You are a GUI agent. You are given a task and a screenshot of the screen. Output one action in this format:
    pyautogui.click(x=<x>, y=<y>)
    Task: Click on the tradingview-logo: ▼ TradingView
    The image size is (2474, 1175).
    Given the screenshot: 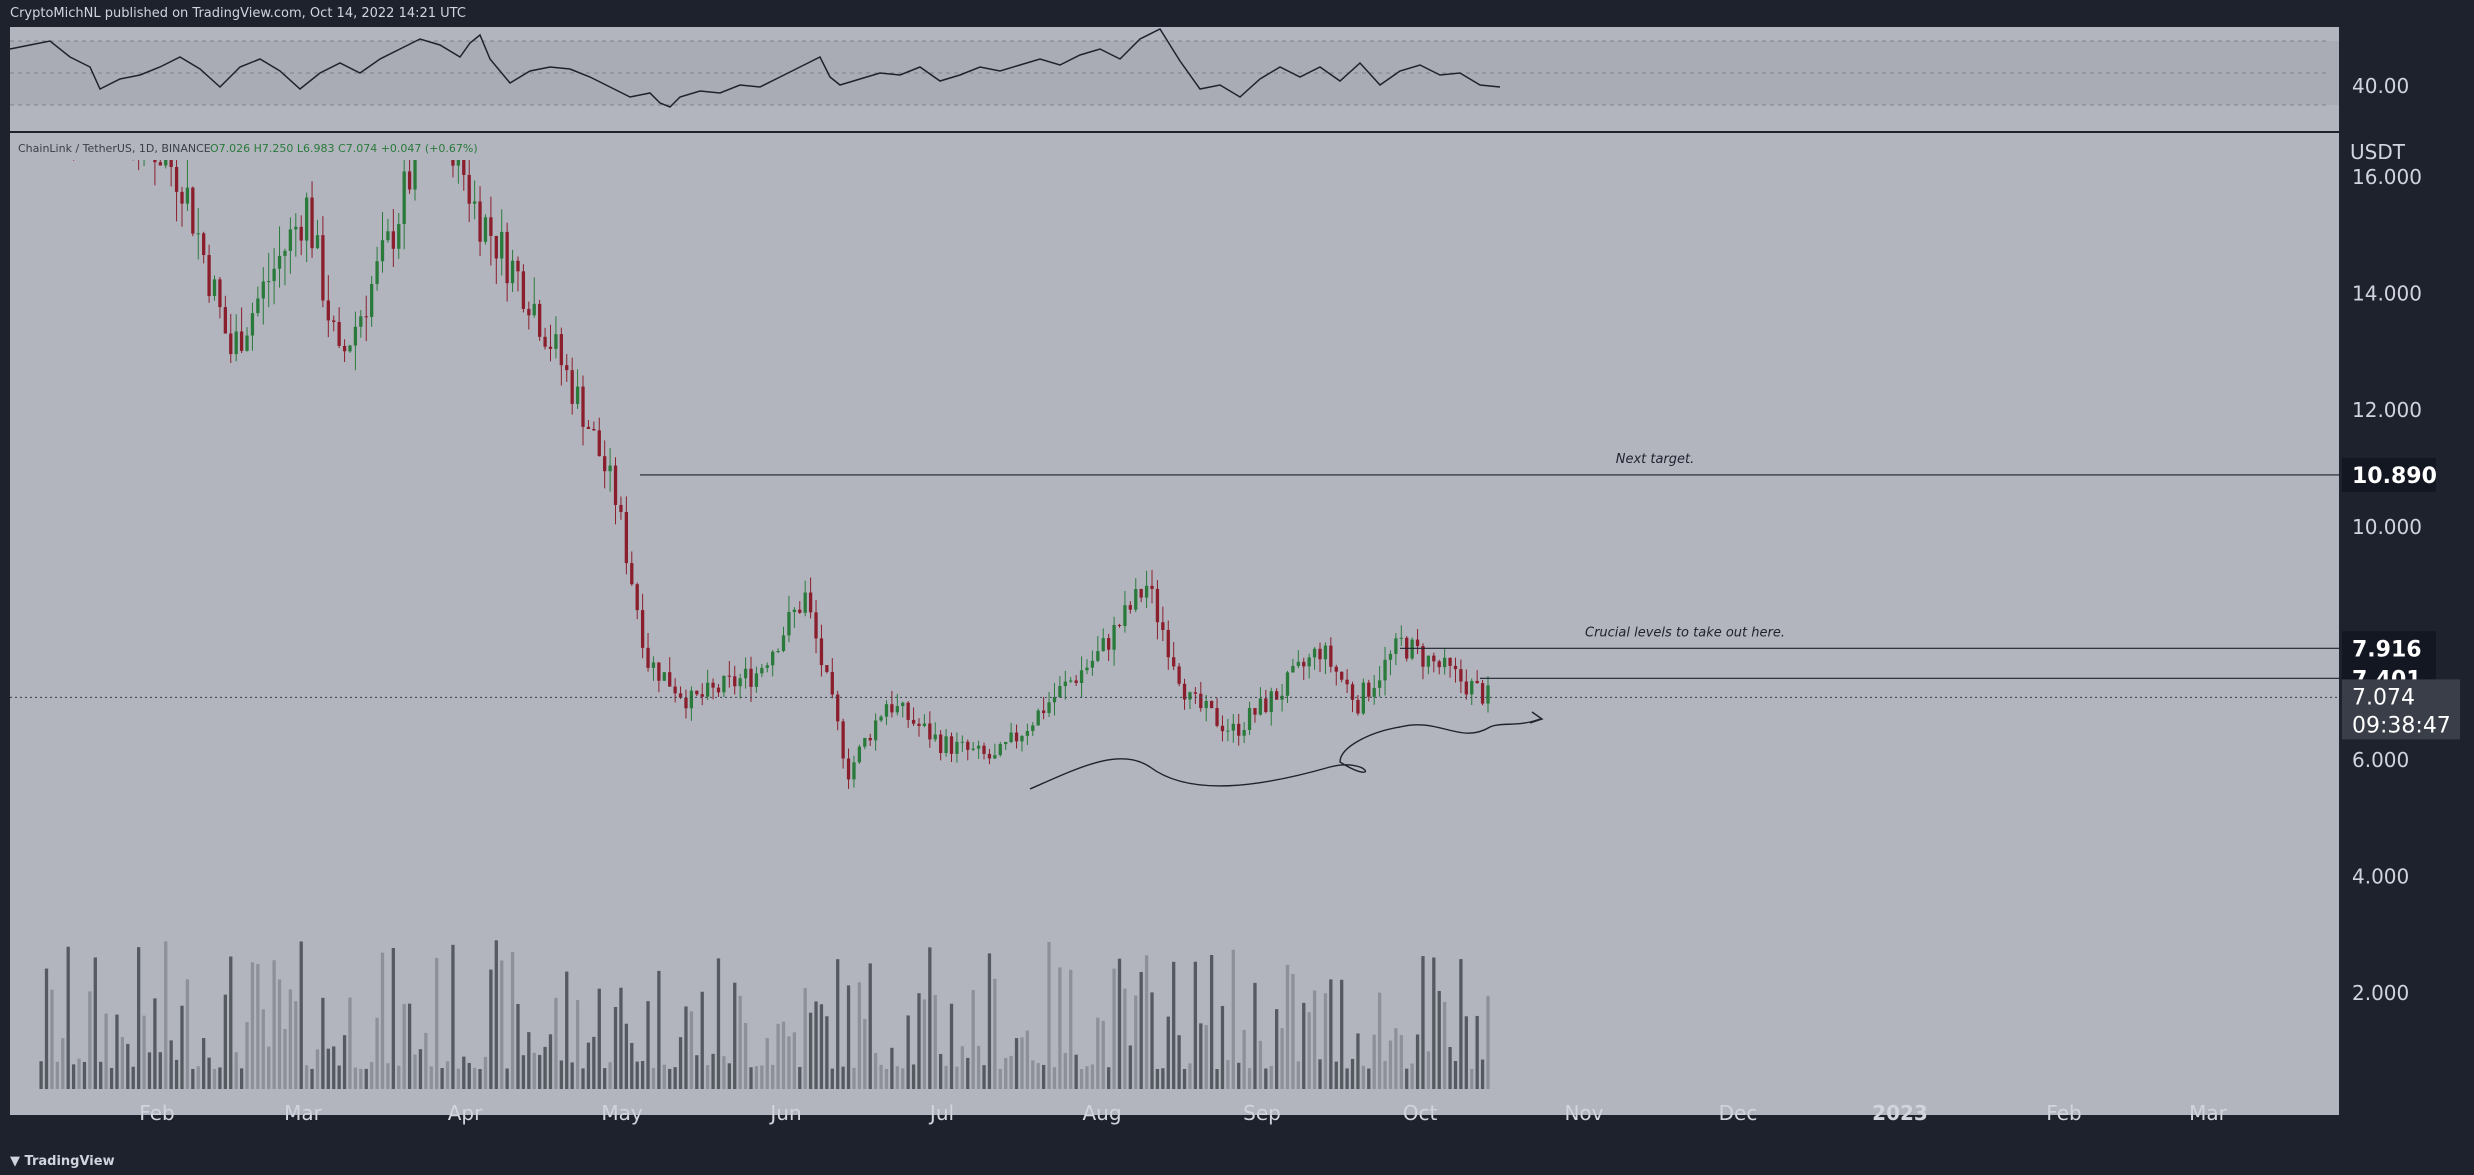 What is the action you would take?
    pyautogui.click(x=62, y=1161)
    